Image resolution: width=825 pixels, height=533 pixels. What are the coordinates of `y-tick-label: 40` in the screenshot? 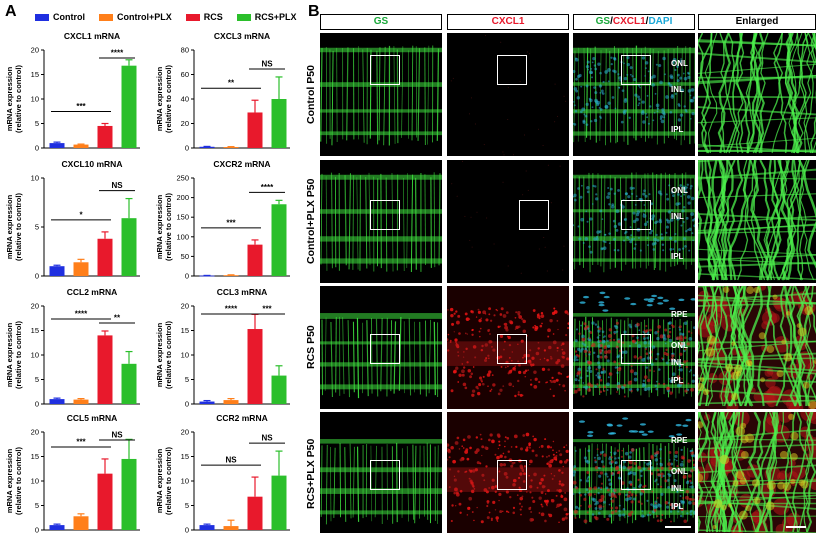 It's located at (185, 99).